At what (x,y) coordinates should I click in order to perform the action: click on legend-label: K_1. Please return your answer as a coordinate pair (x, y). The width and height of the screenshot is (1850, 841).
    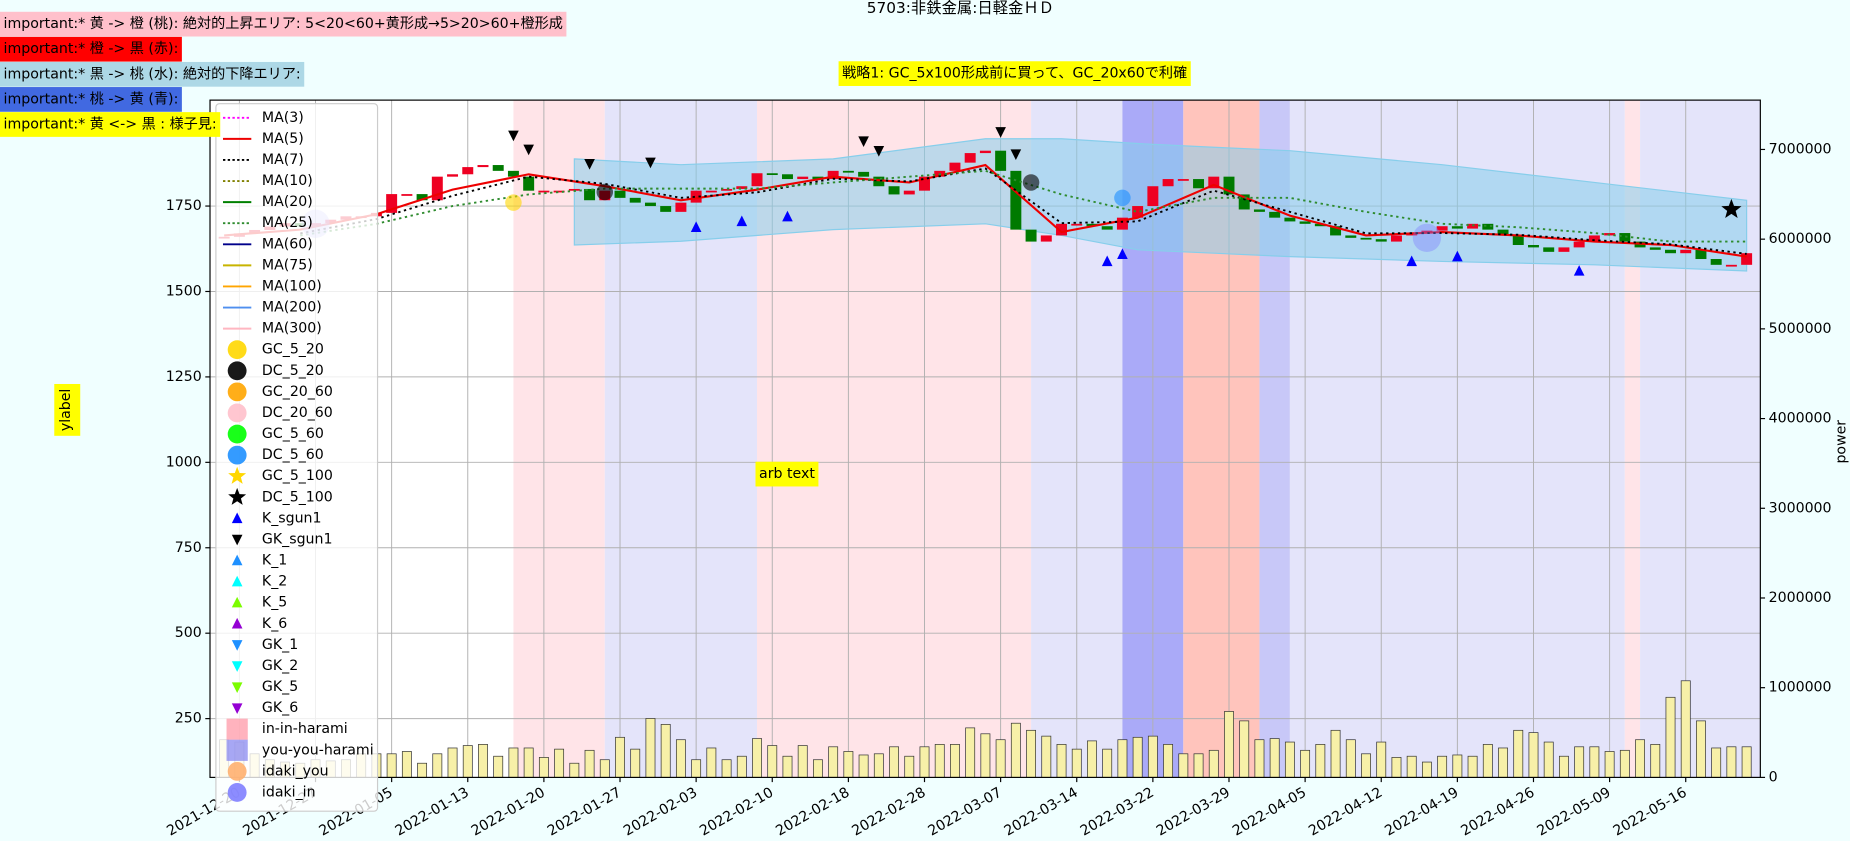
    Looking at the image, I should click on (274, 561).